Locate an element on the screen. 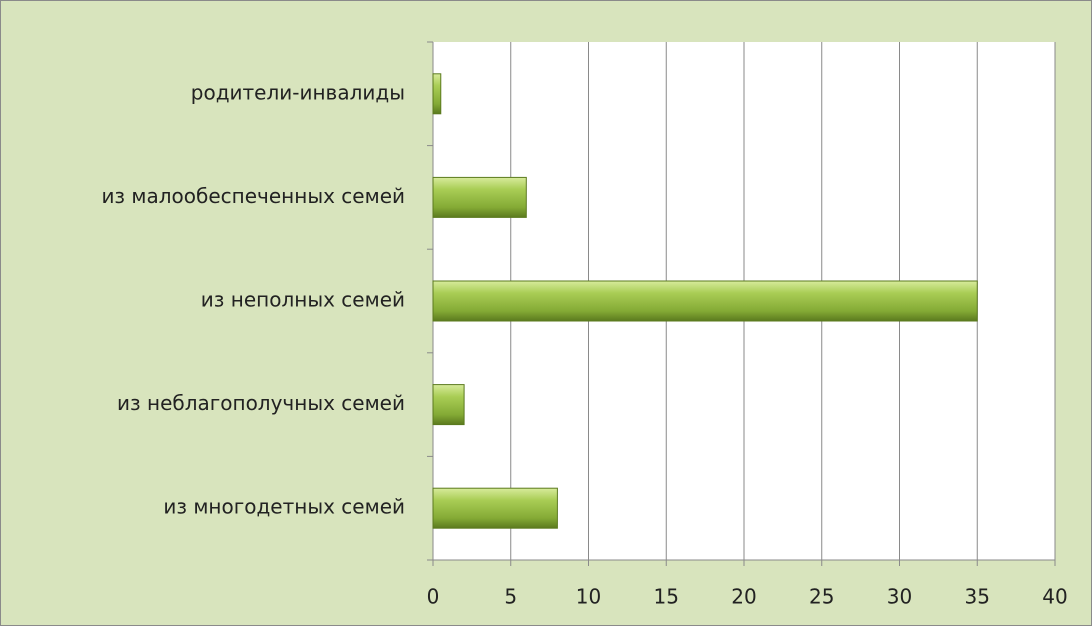  x-tick-label: 30 is located at coordinates (899, 597).